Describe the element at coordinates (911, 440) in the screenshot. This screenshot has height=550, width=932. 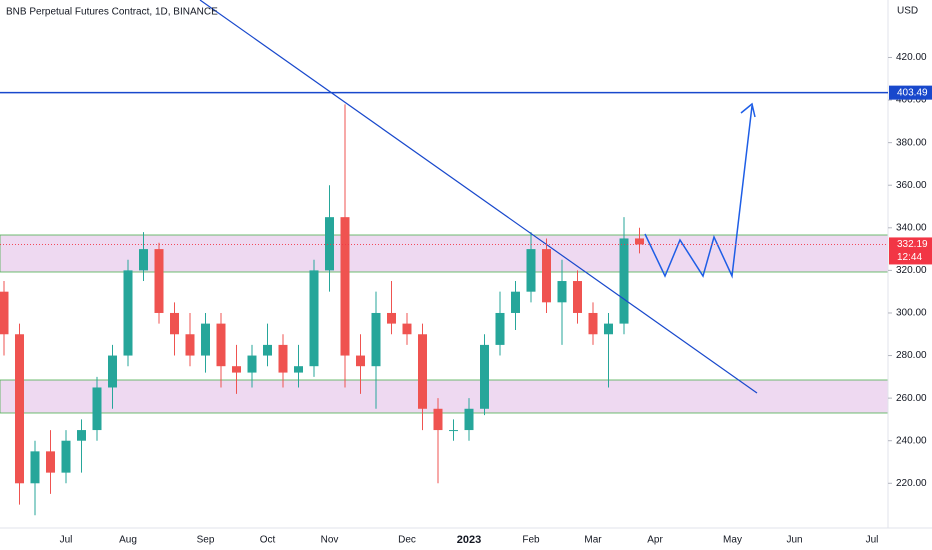
I see `y-tick-label: 240.00` at that location.